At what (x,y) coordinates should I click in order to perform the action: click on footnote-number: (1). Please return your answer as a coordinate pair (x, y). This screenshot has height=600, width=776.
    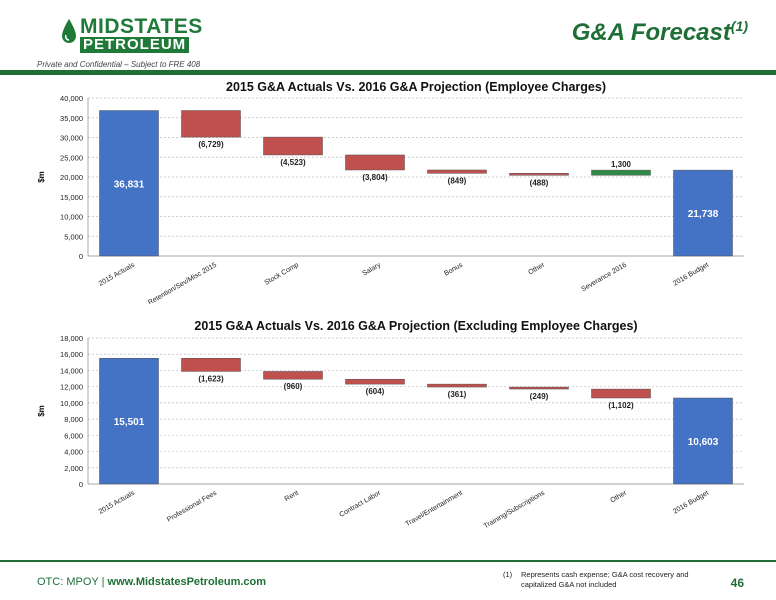
    Looking at the image, I should click on (508, 574).